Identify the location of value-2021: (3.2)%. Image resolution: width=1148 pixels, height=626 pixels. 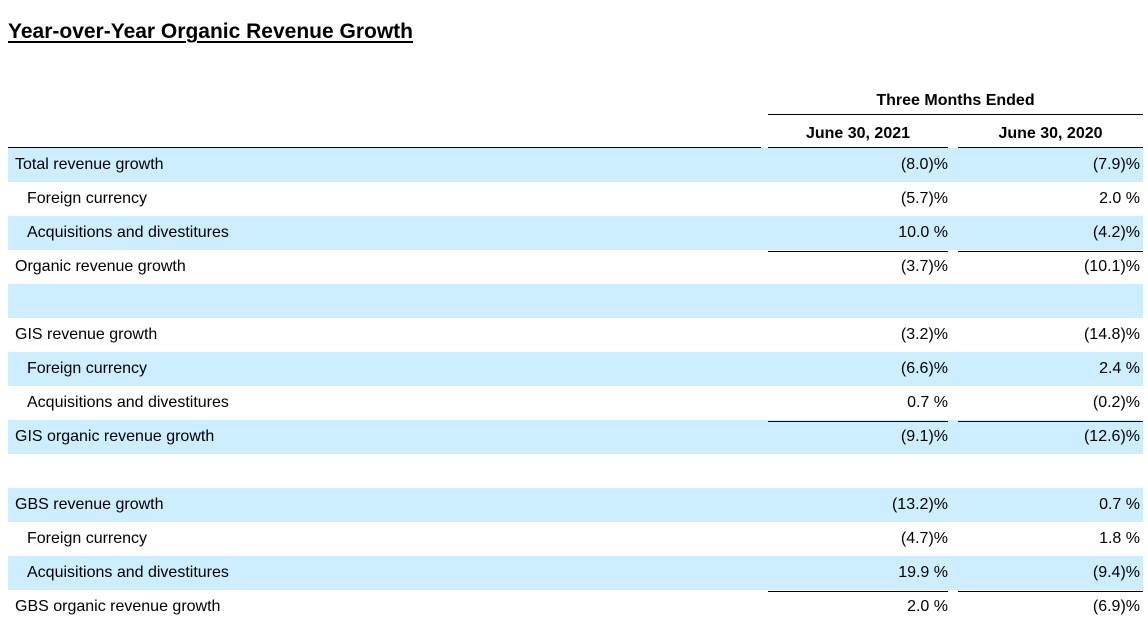
(924, 334).